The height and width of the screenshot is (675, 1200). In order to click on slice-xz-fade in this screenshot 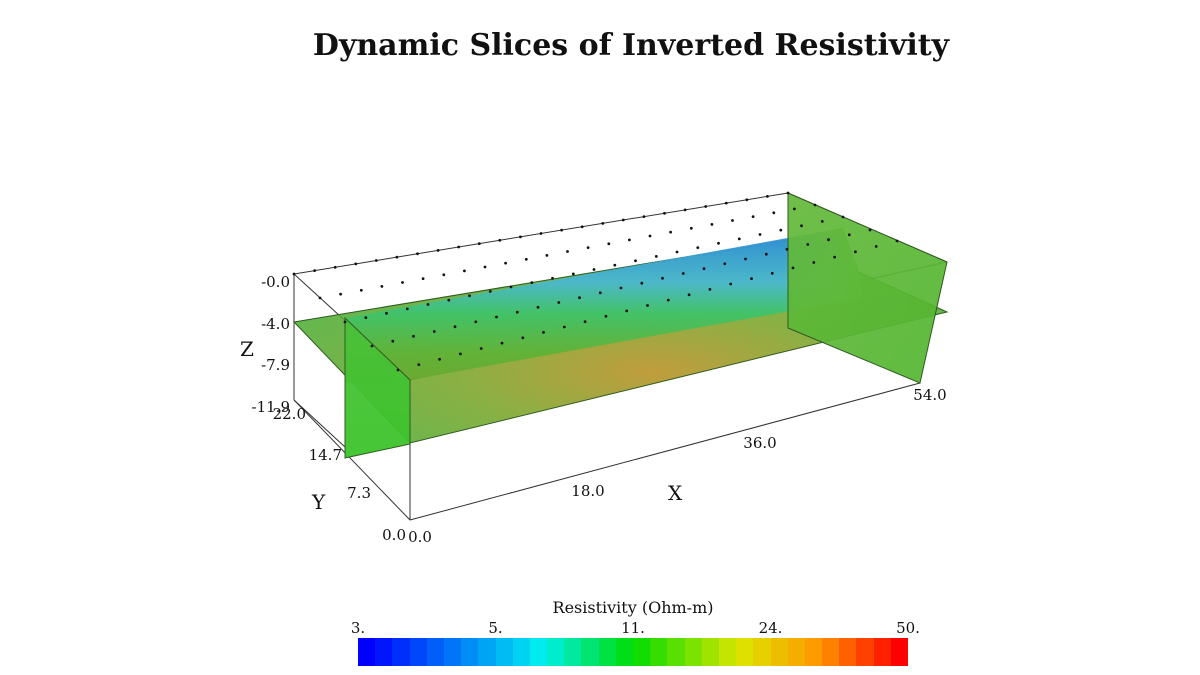, I will do `click(603, 305)`.